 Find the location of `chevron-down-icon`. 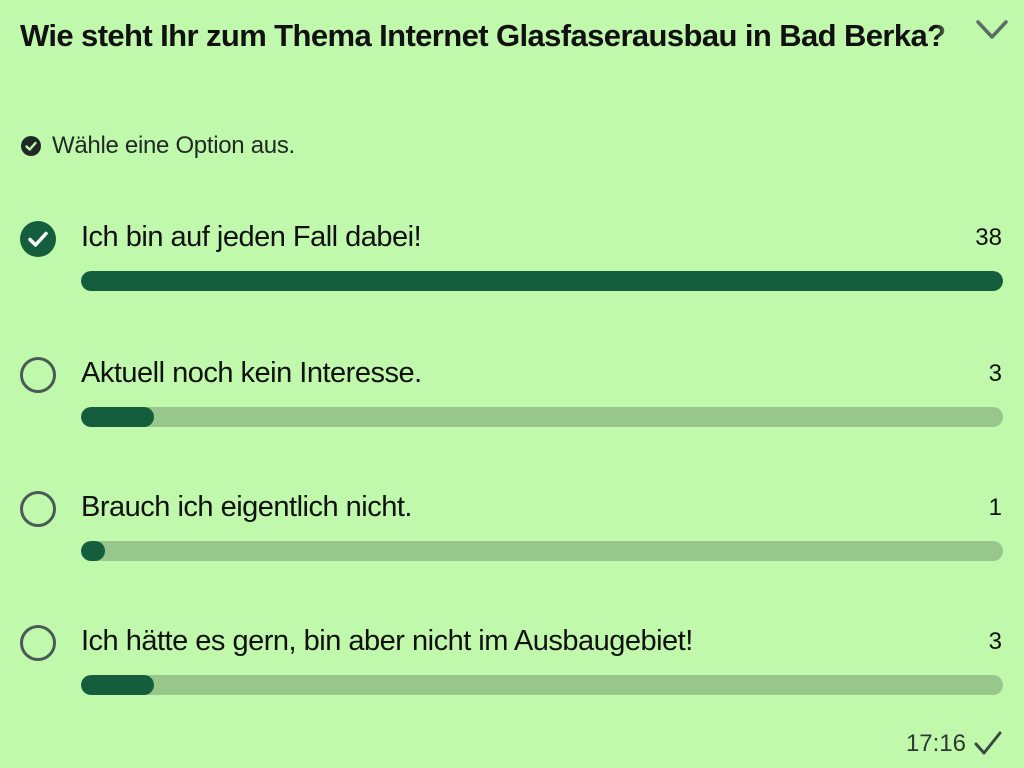

chevron-down-icon is located at coordinates (992, 30).